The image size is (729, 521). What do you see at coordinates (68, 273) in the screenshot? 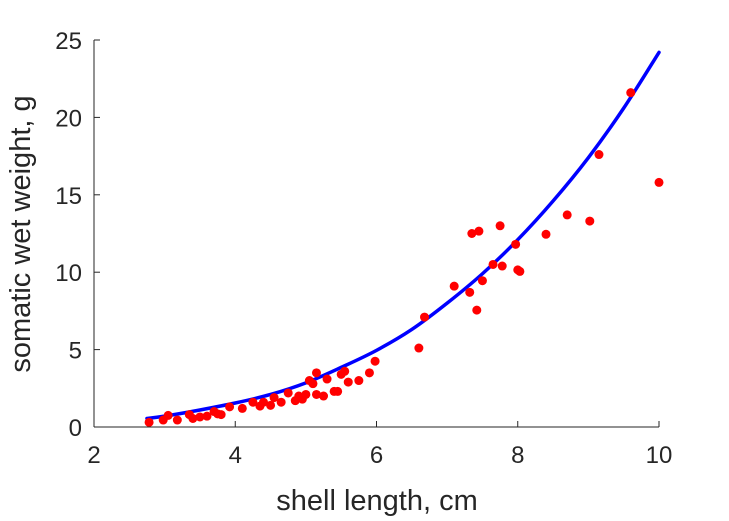
I see `y-tick-label: 10` at bounding box center [68, 273].